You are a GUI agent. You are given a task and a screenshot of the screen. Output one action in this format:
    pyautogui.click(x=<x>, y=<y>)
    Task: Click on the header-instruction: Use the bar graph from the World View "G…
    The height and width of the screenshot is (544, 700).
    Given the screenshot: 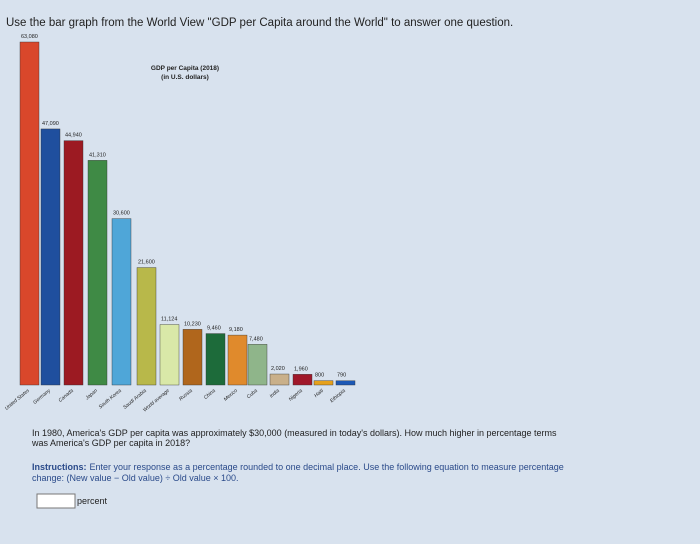 What is the action you would take?
    pyautogui.click(x=259, y=23)
    